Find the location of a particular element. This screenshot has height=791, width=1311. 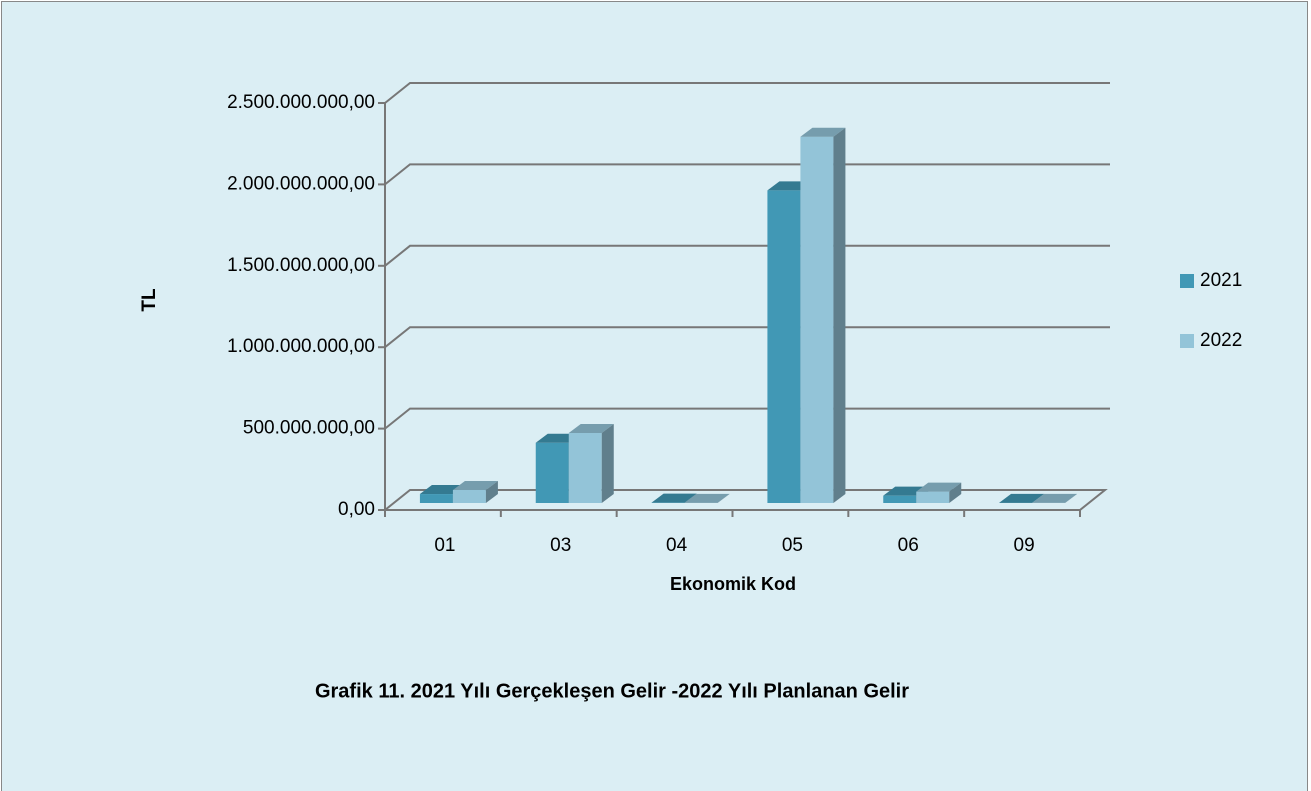

y-tick-label: 0,00 is located at coordinates (356, 509).